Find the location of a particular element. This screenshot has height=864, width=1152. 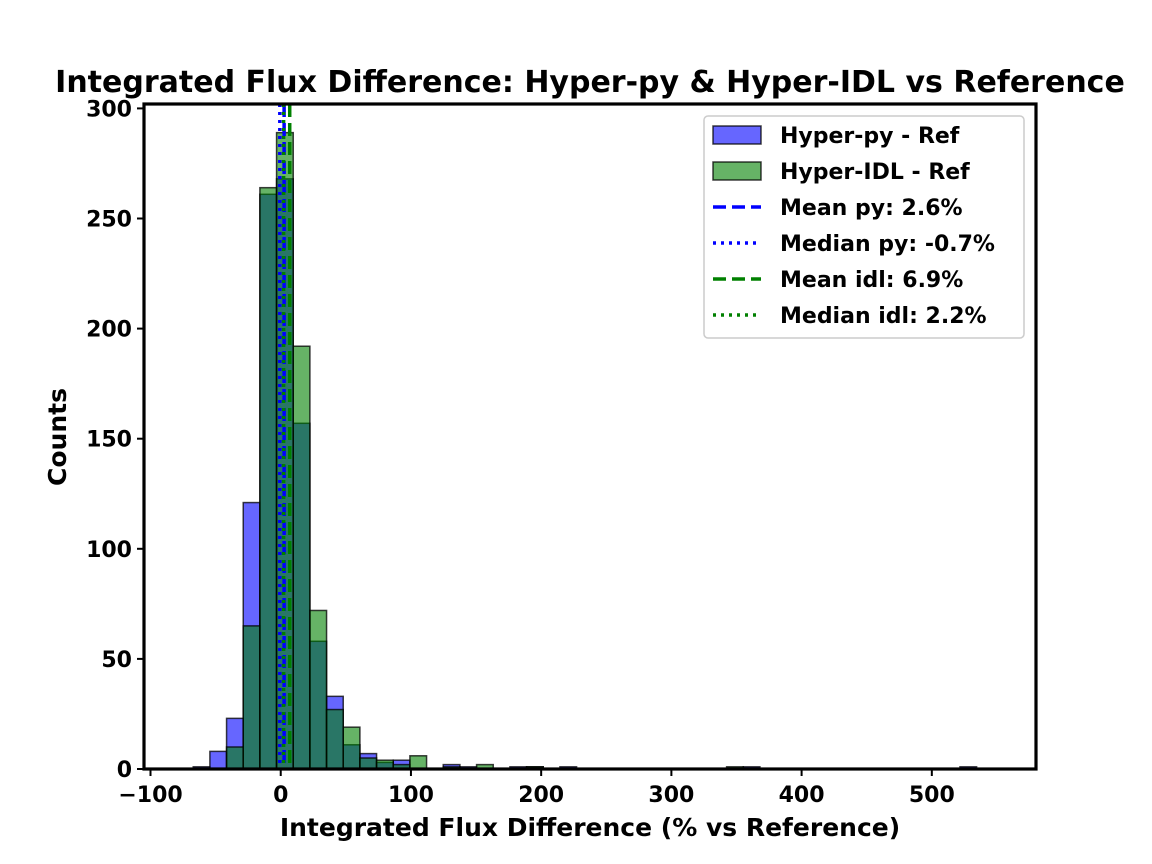

y-axis-label: Counts is located at coordinates (57, 437).